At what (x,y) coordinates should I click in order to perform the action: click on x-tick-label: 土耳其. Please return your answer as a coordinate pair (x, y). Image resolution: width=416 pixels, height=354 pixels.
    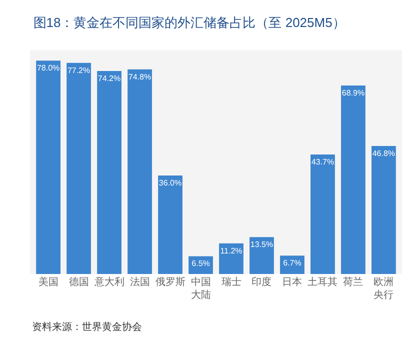
    Looking at the image, I should click on (323, 281).